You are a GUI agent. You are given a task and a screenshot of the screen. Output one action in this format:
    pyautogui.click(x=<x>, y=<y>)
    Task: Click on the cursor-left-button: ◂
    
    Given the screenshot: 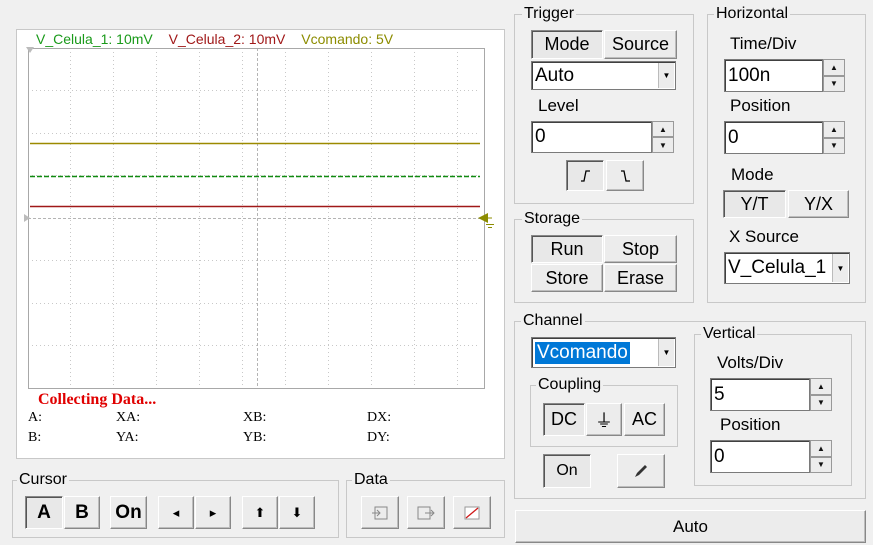 What is the action you would take?
    pyautogui.click(x=176, y=512)
    